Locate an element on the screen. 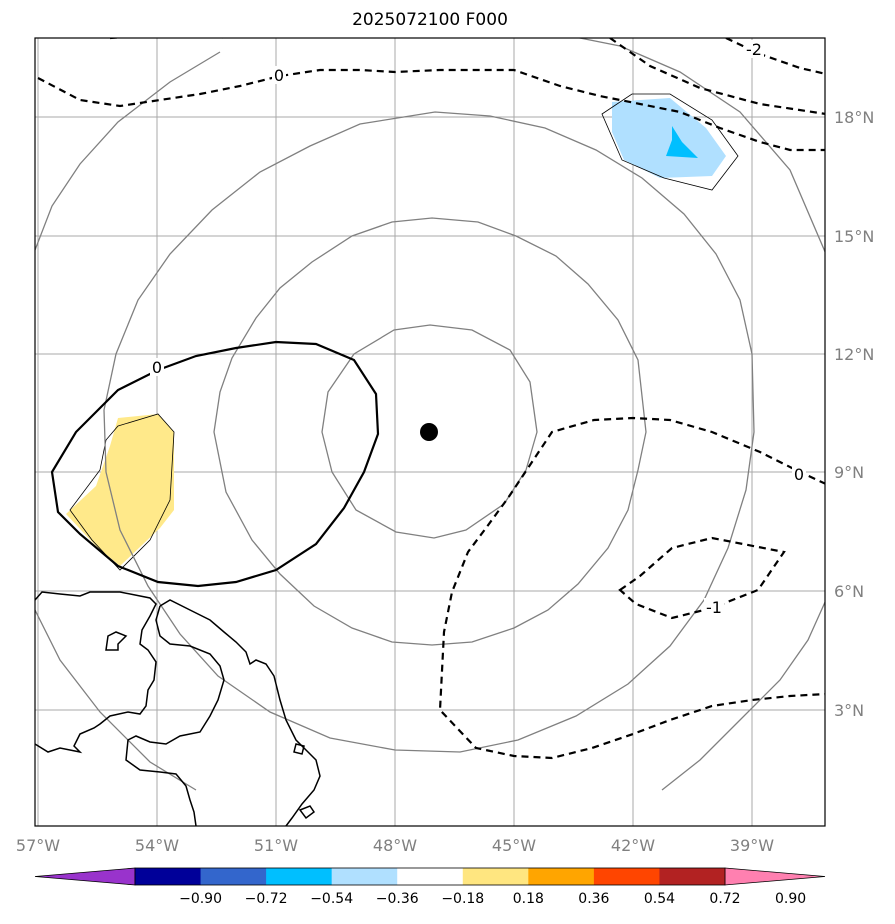 The width and height of the screenshot is (895, 924). contour-label-zero-right: 0 is located at coordinates (799, 474).